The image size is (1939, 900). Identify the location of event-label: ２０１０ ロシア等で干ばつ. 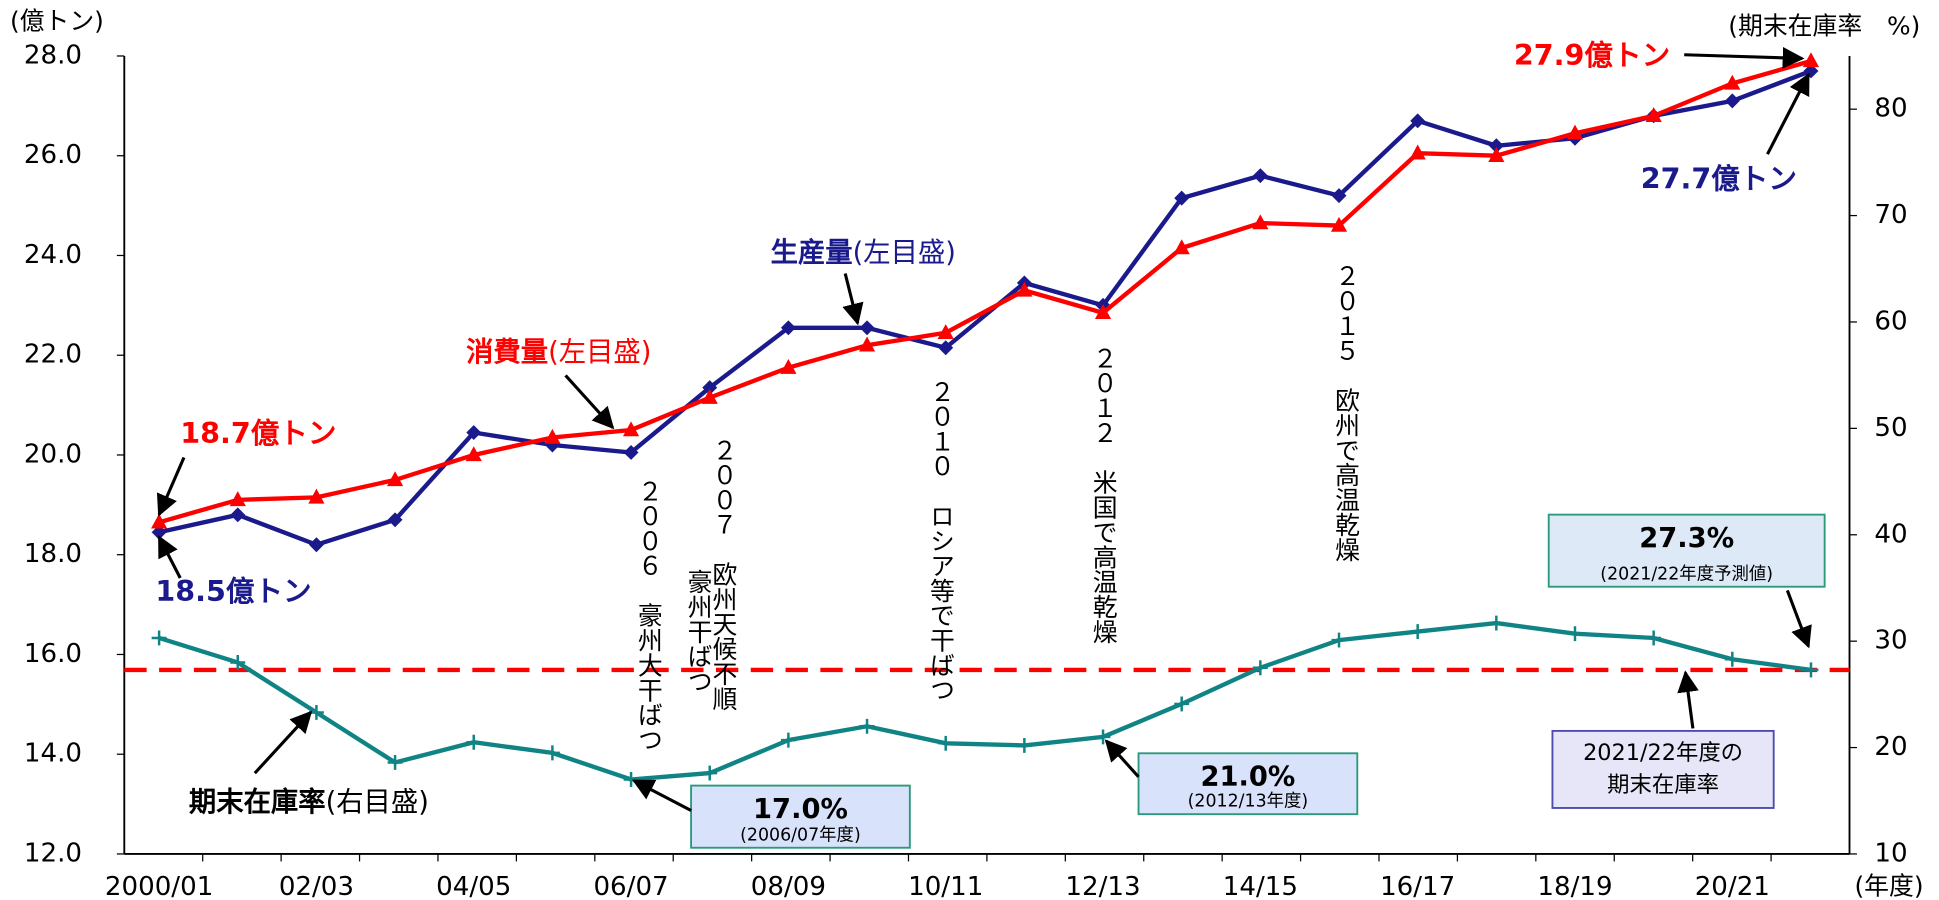
(940, 540).